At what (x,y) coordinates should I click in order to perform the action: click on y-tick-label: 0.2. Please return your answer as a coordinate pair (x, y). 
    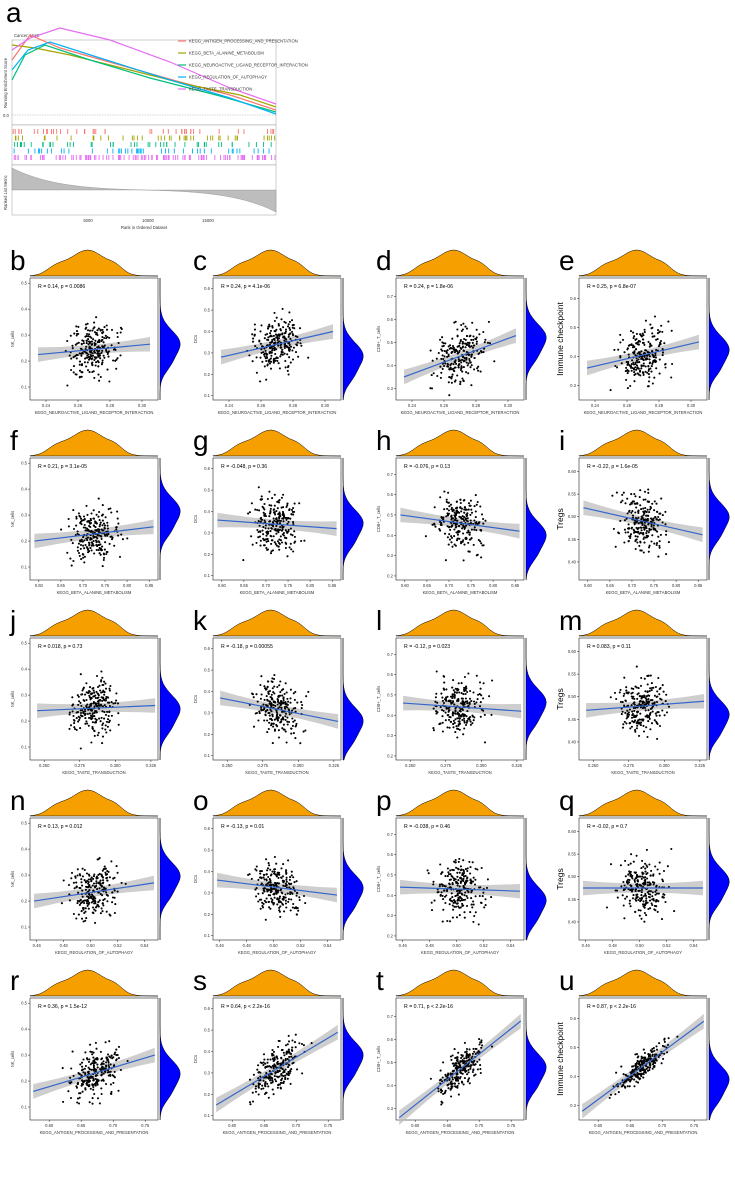
    Looking at the image, I should click on (207, 374).